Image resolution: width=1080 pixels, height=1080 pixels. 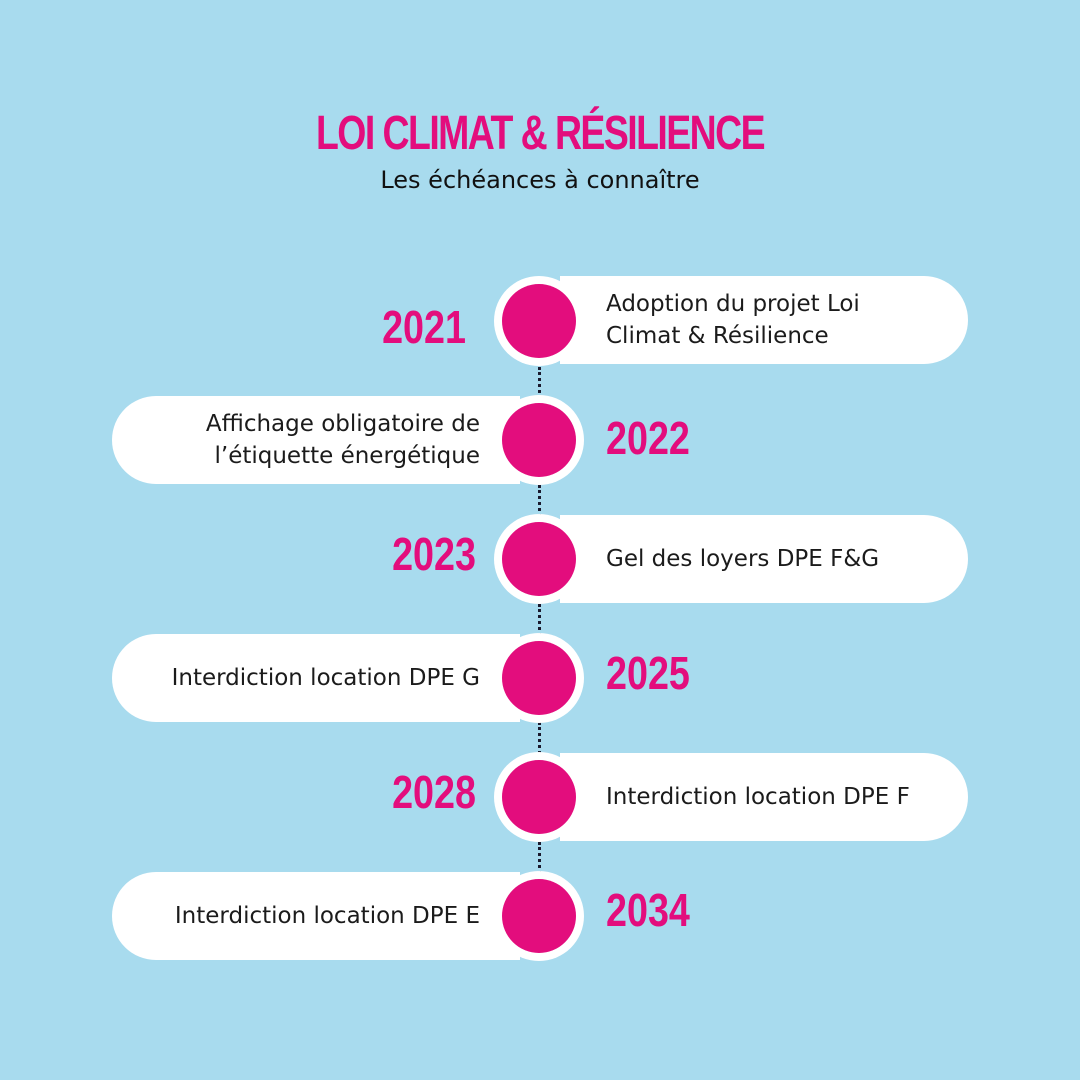 What do you see at coordinates (758, 797) in the screenshot?
I see `milestone-label: Interdiction location DPE F` at bounding box center [758, 797].